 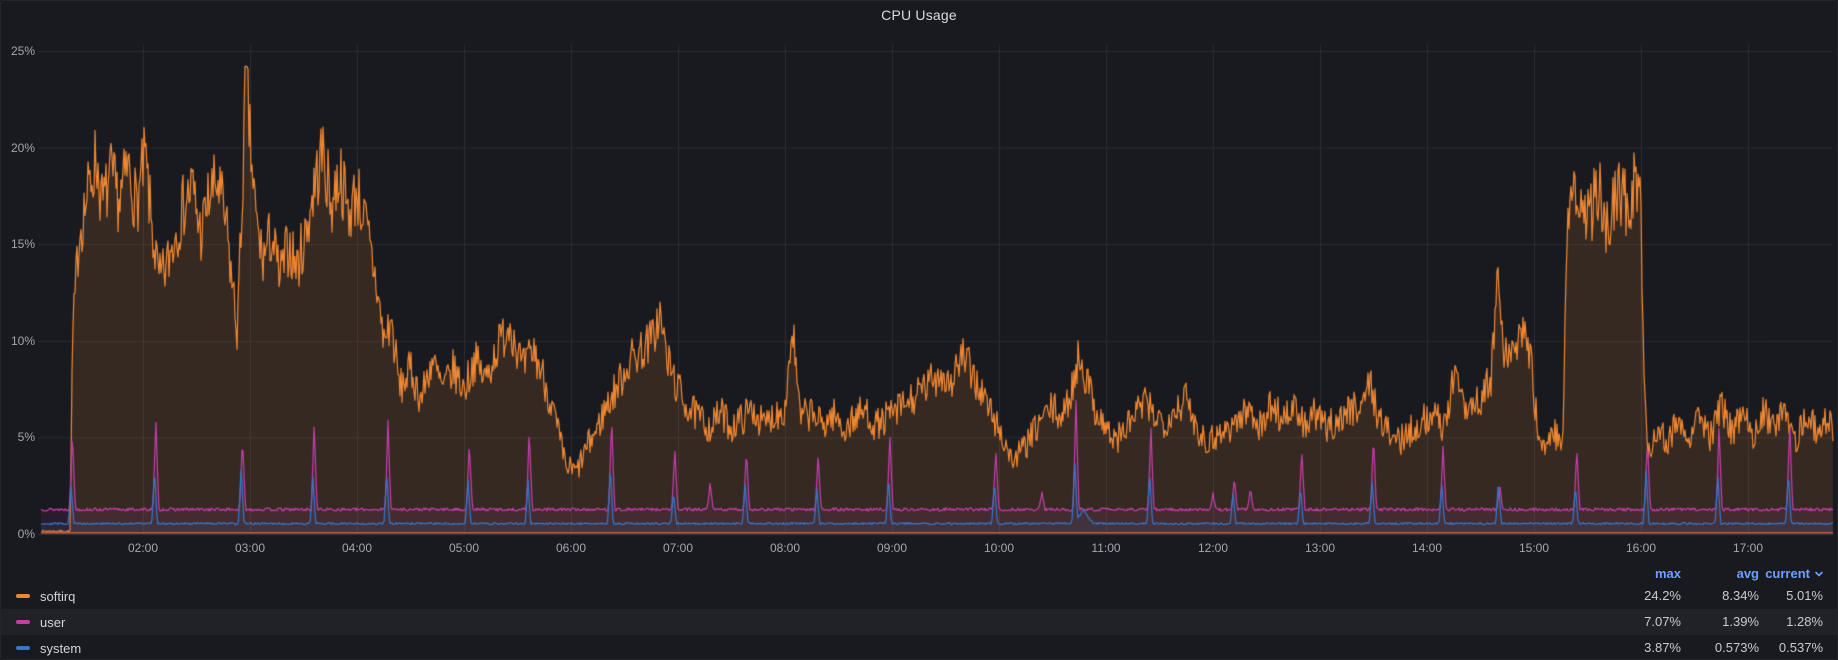 I want to click on x-tick-label: 07:00, so click(x=678, y=548).